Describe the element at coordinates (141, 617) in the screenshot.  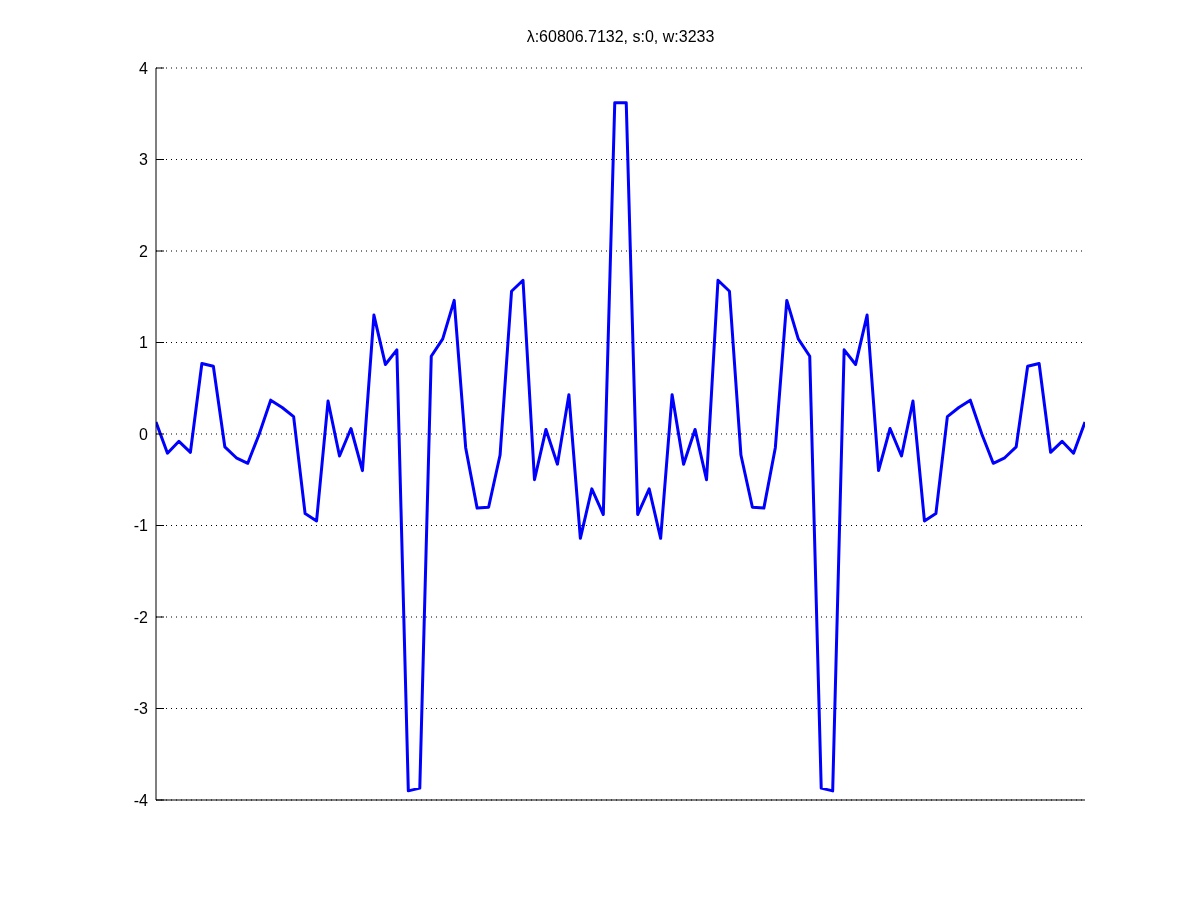
I see `y-tick-label: -2` at that location.